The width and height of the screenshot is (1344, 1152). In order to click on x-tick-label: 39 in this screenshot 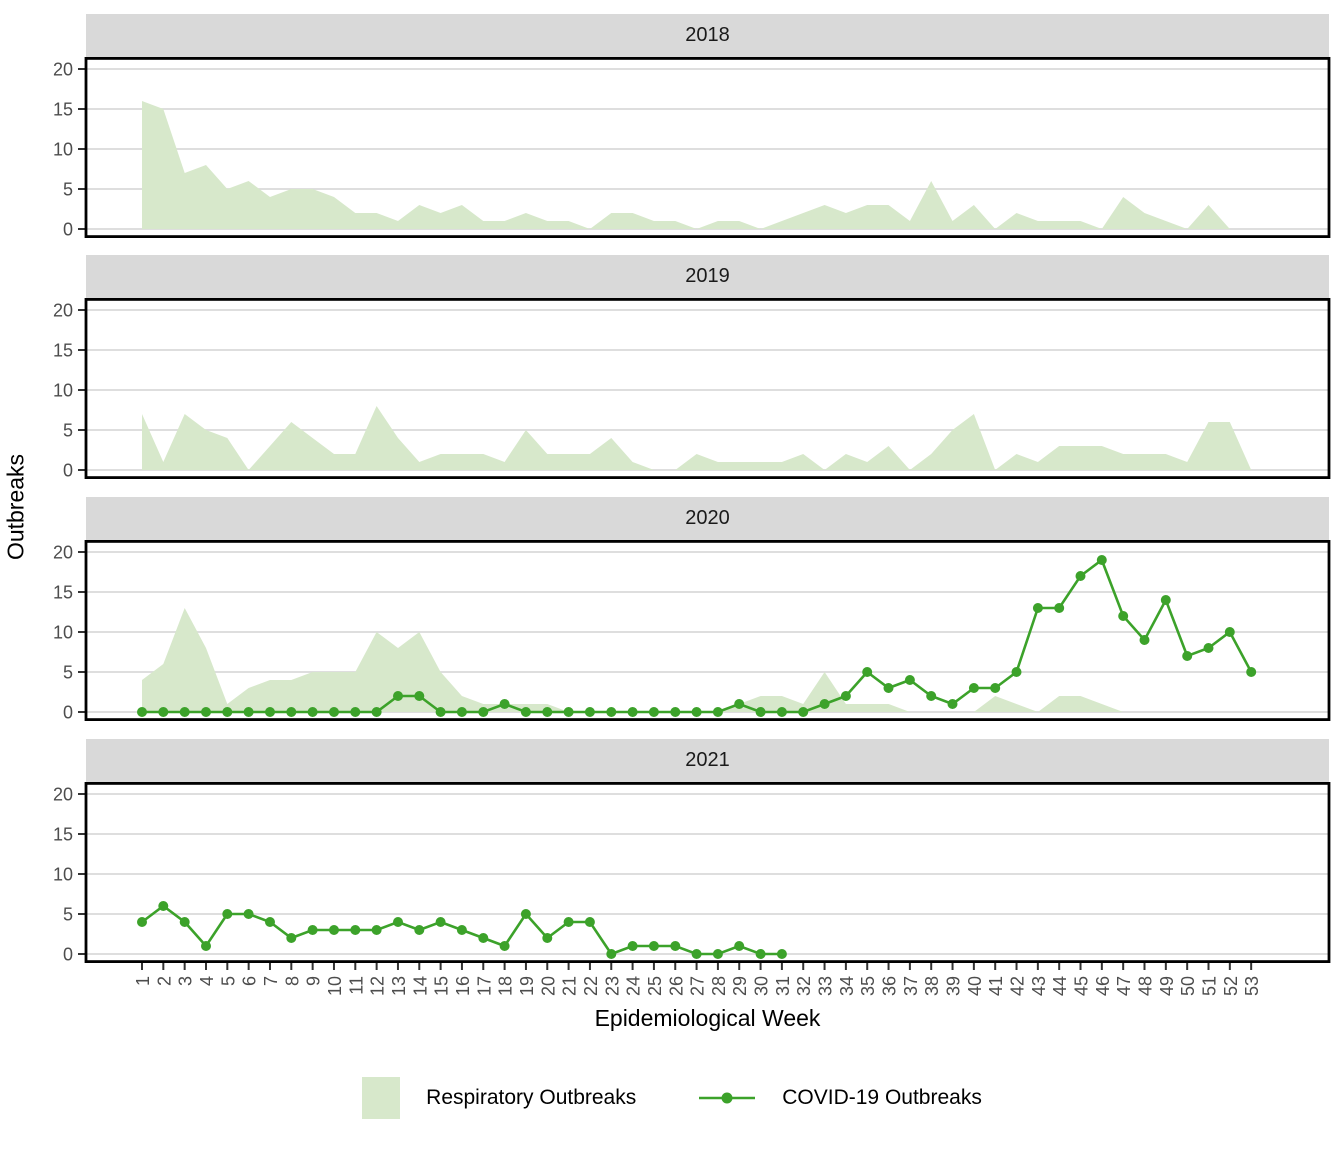, I will do `click(954, 986)`.